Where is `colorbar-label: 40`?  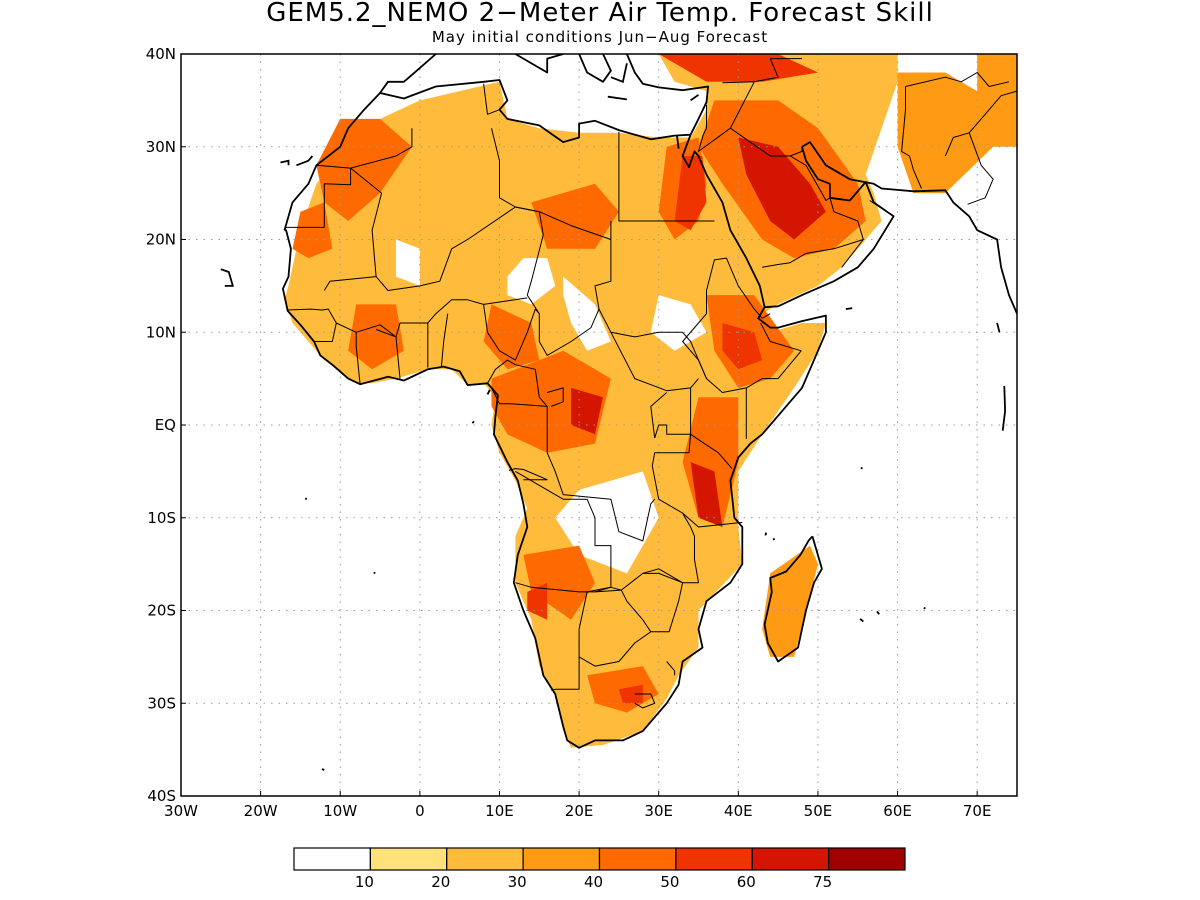 colorbar-label: 40 is located at coordinates (593, 882).